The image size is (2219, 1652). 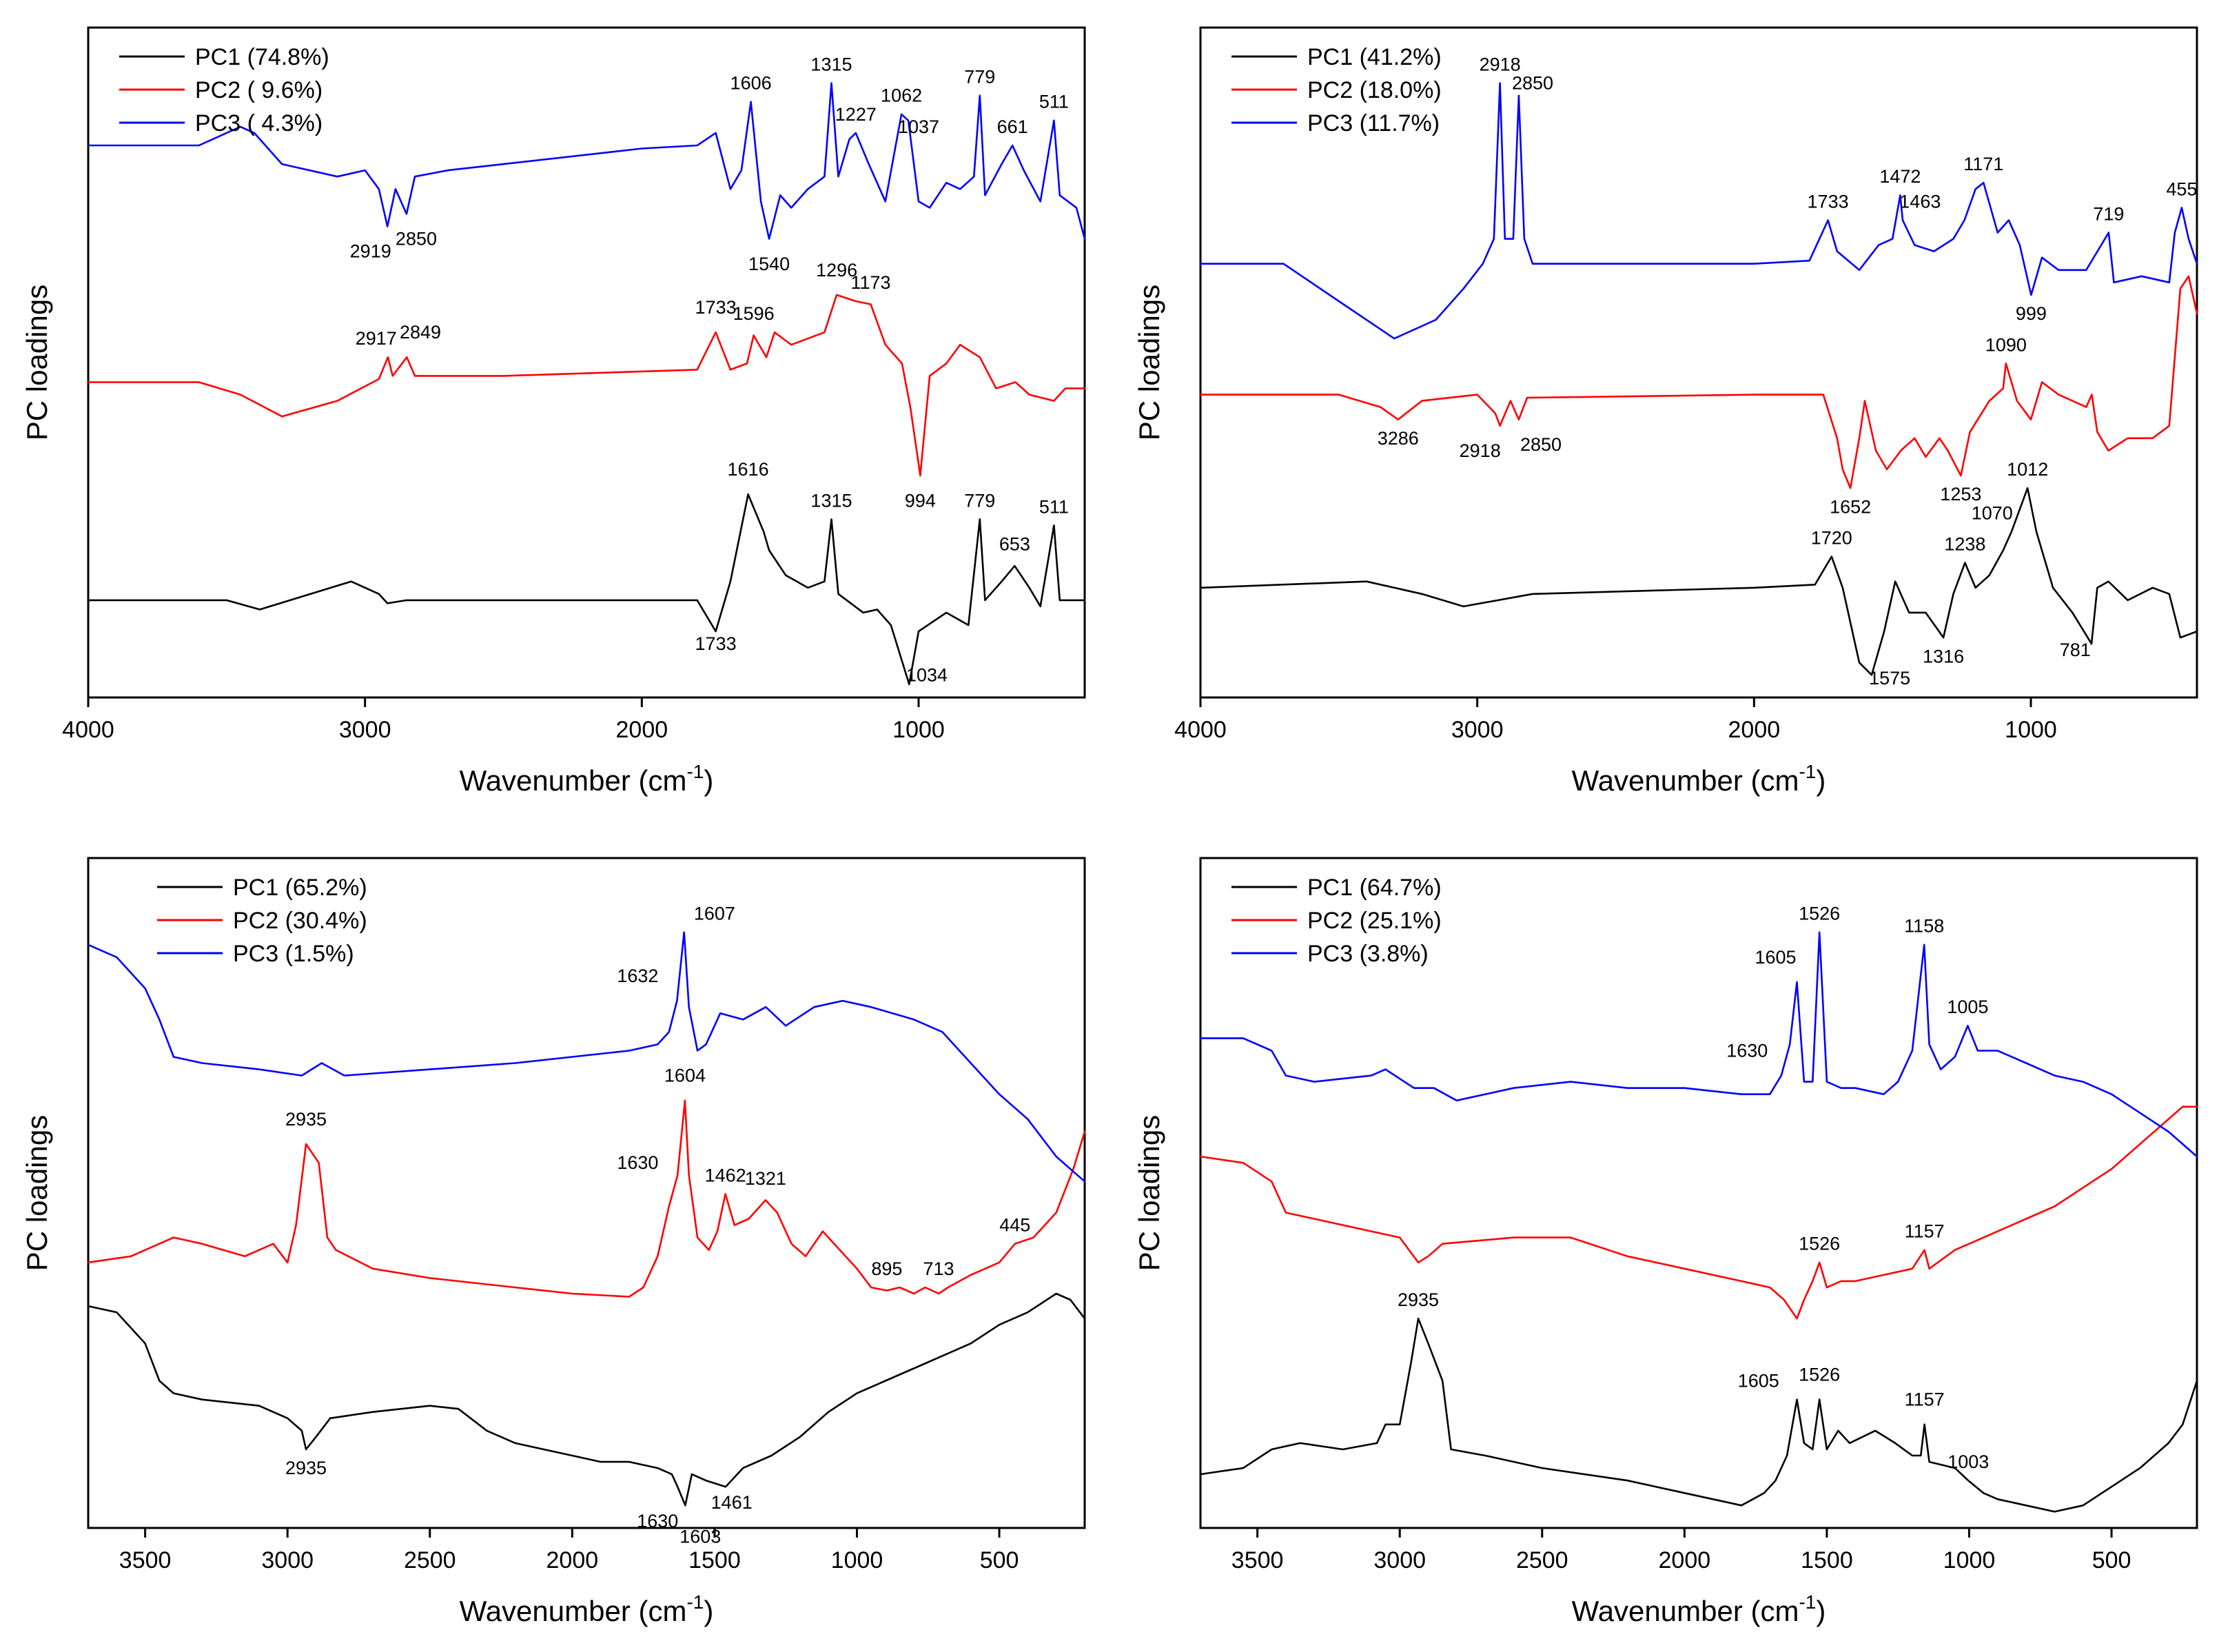 I want to click on series-line-pc3, so click(x=1699, y=211).